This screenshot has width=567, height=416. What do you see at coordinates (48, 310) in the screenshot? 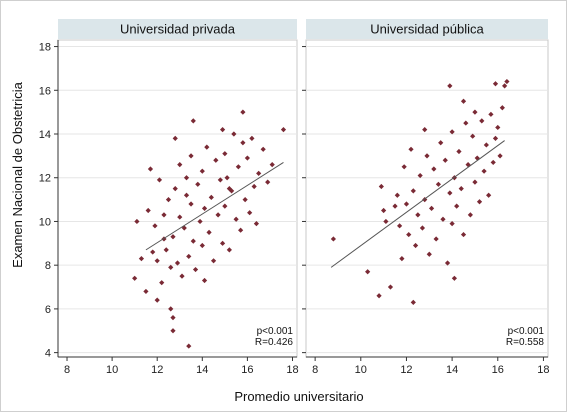
I see `y-tick-label: 6` at bounding box center [48, 310].